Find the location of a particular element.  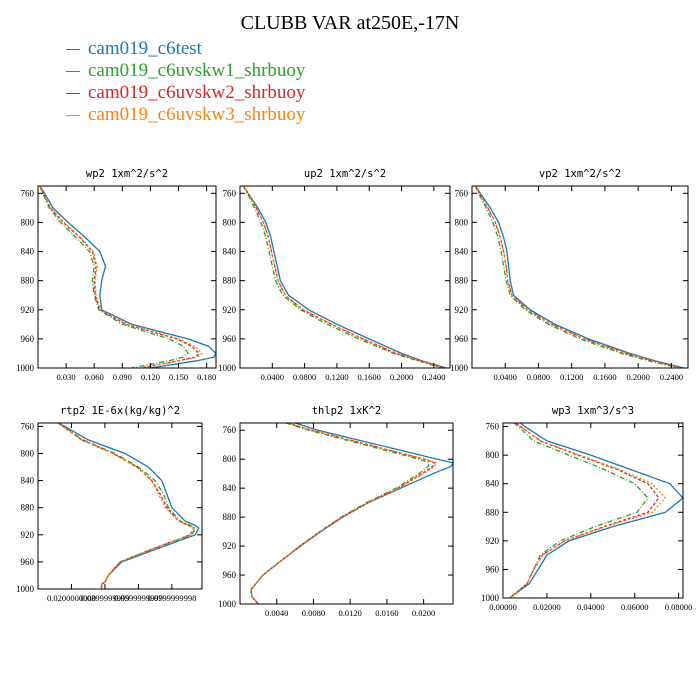

x-tick-label: 0.180 is located at coordinates (206, 377).